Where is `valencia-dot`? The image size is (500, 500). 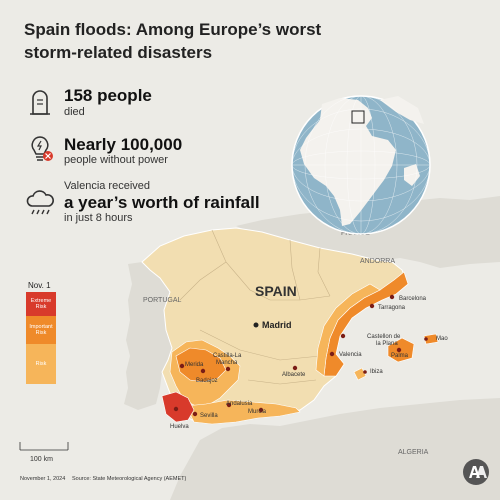
valencia-dot is located at coordinates (332, 354).